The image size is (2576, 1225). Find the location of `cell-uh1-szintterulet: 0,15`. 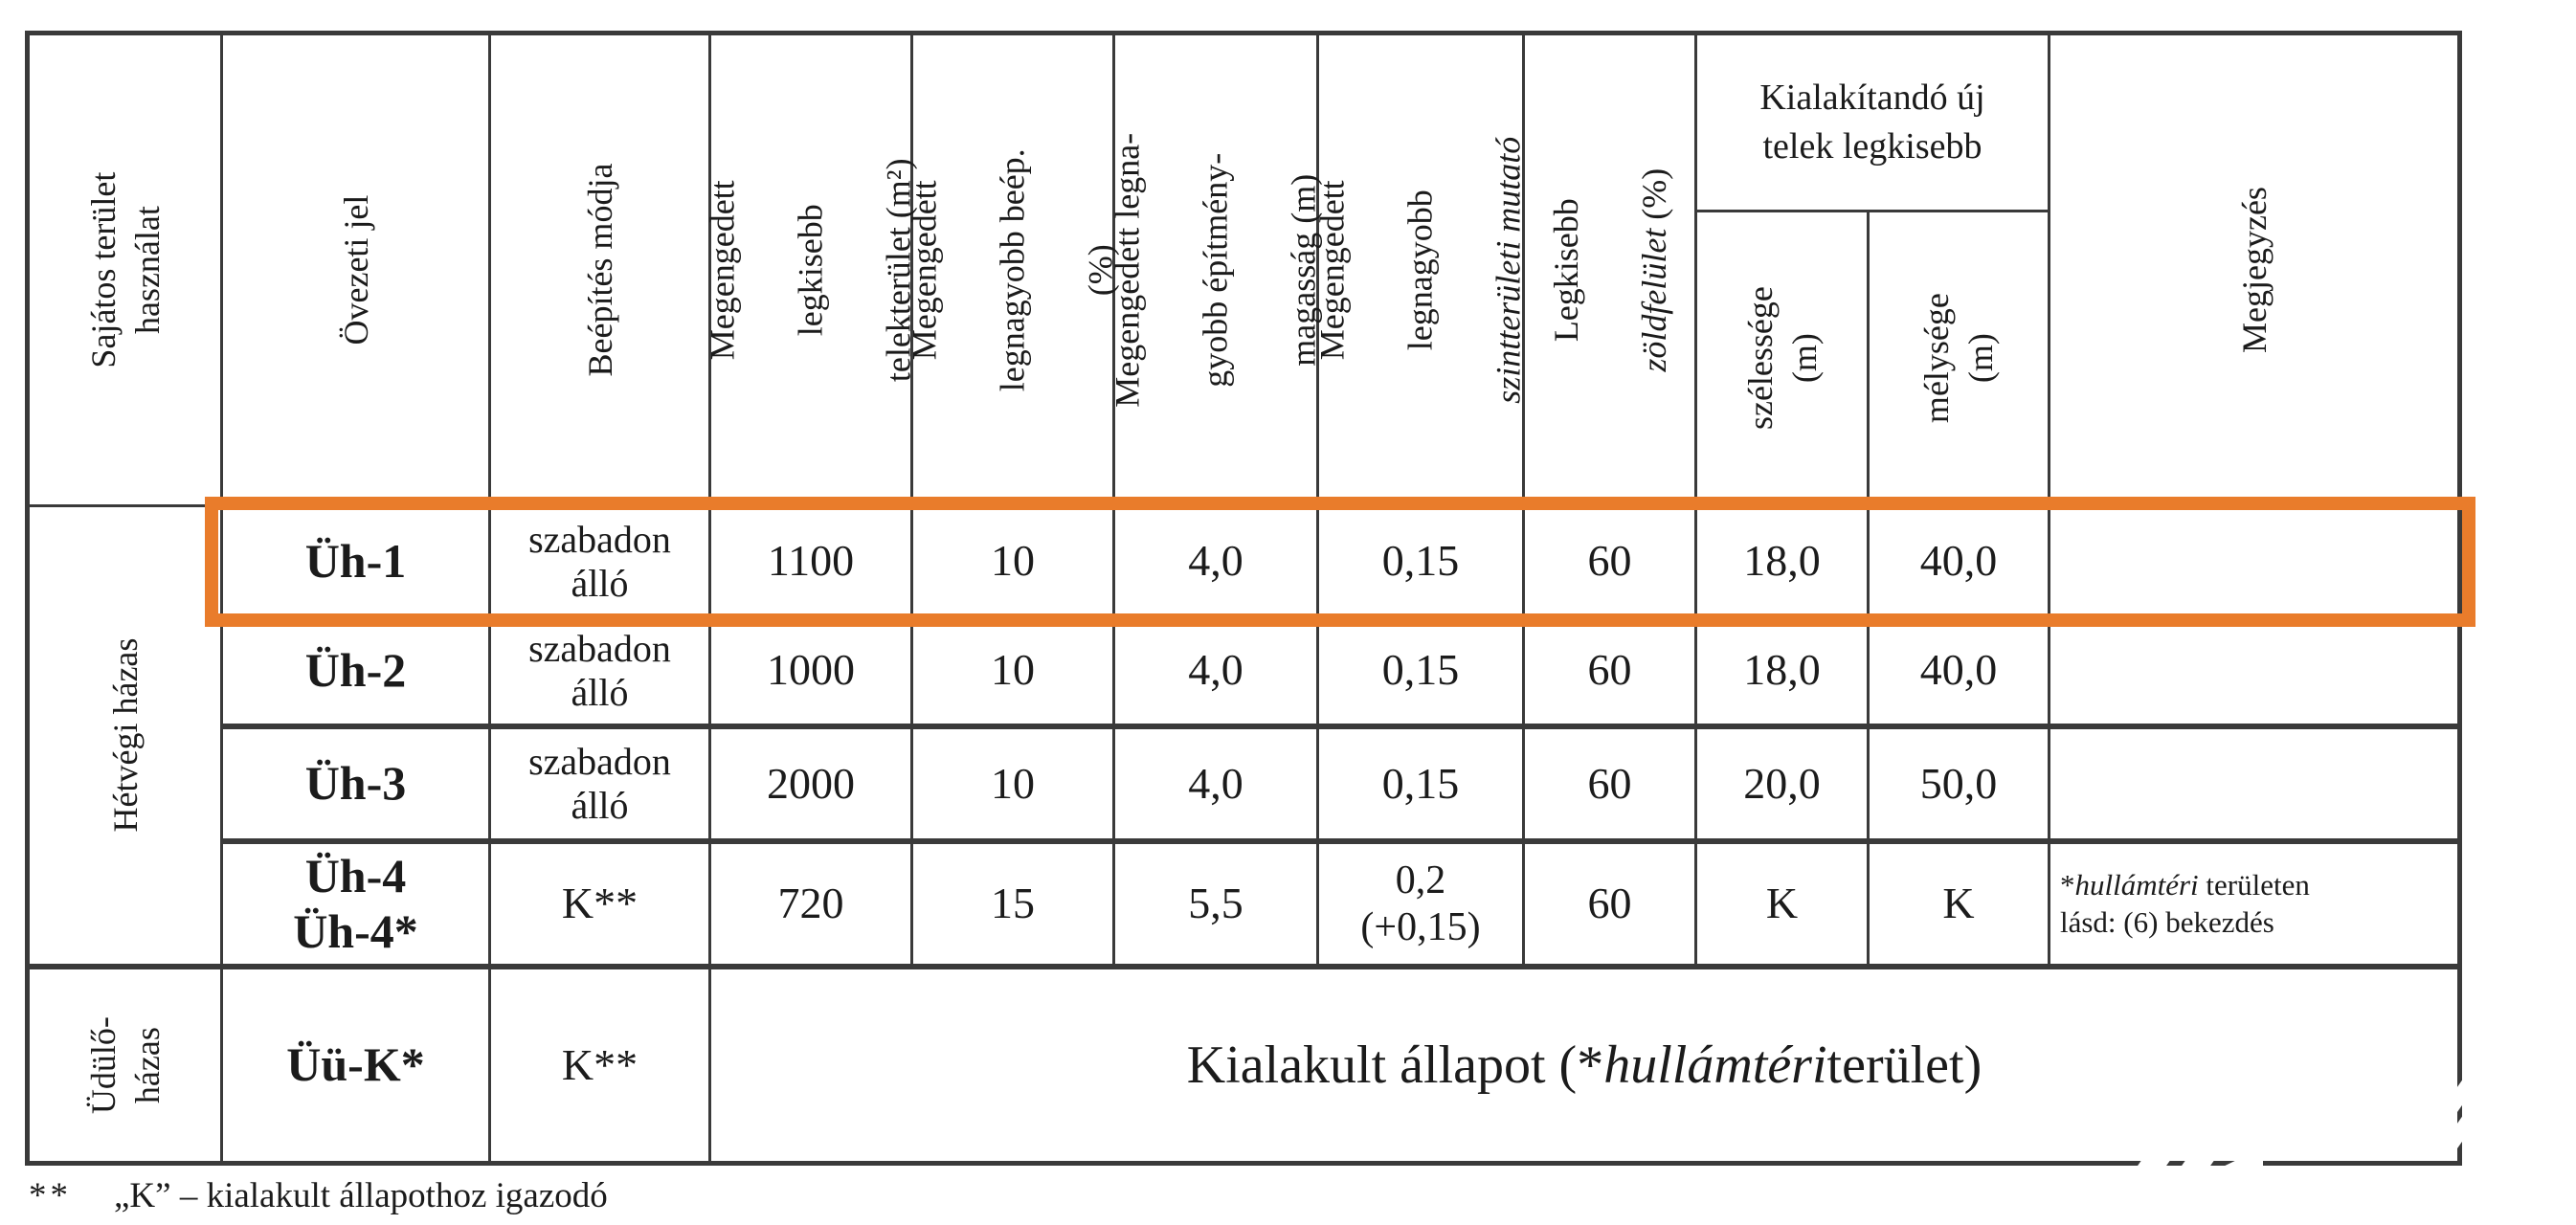

cell-uh1-szintterulet: 0,15 is located at coordinates (1422, 562).